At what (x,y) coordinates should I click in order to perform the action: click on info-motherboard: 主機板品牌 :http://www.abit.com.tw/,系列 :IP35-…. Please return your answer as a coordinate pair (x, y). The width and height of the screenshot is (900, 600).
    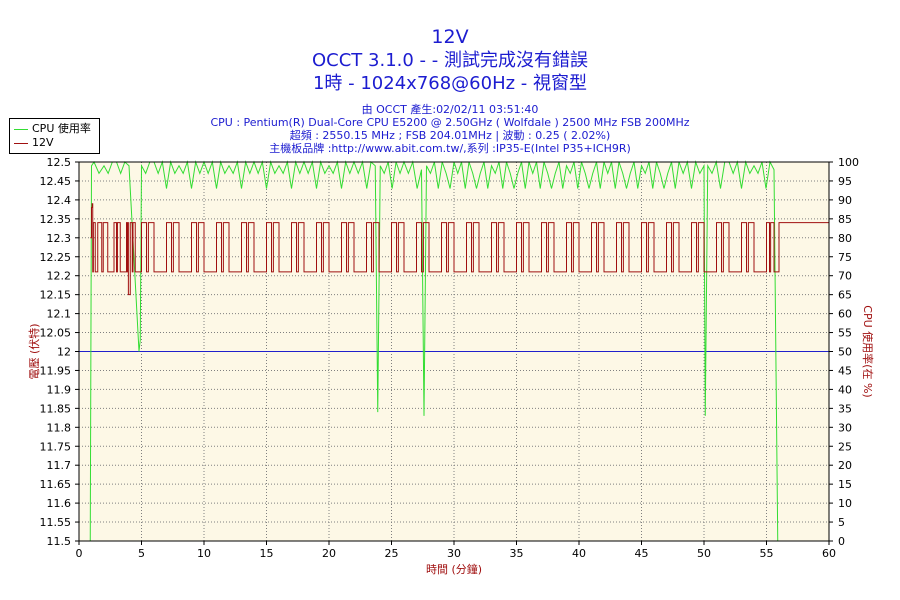
    Looking at the image, I should click on (450, 148).